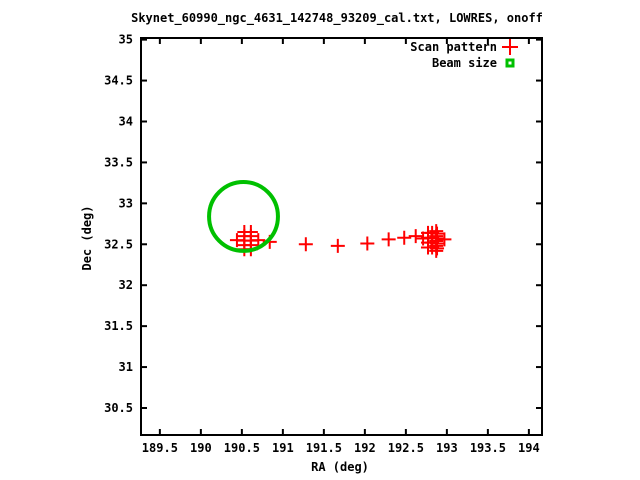 The height and width of the screenshot is (480, 640). Describe the element at coordinates (406, 448) in the screenshot. I see `x-tick-label: 192.5` at that location.